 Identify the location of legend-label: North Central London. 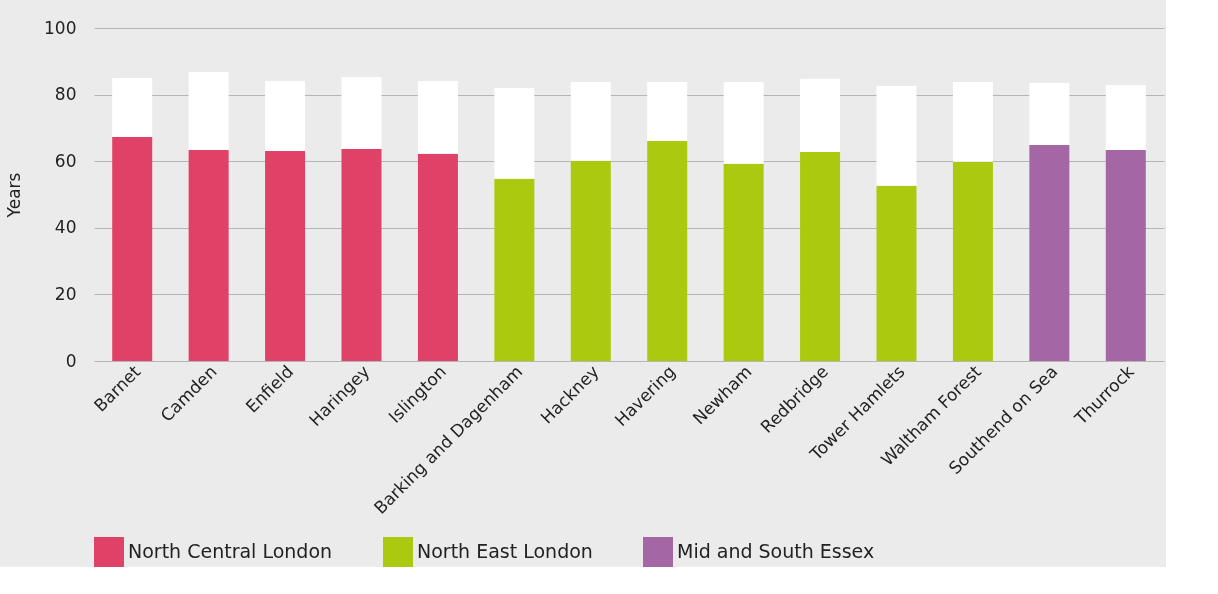
(230, 551).